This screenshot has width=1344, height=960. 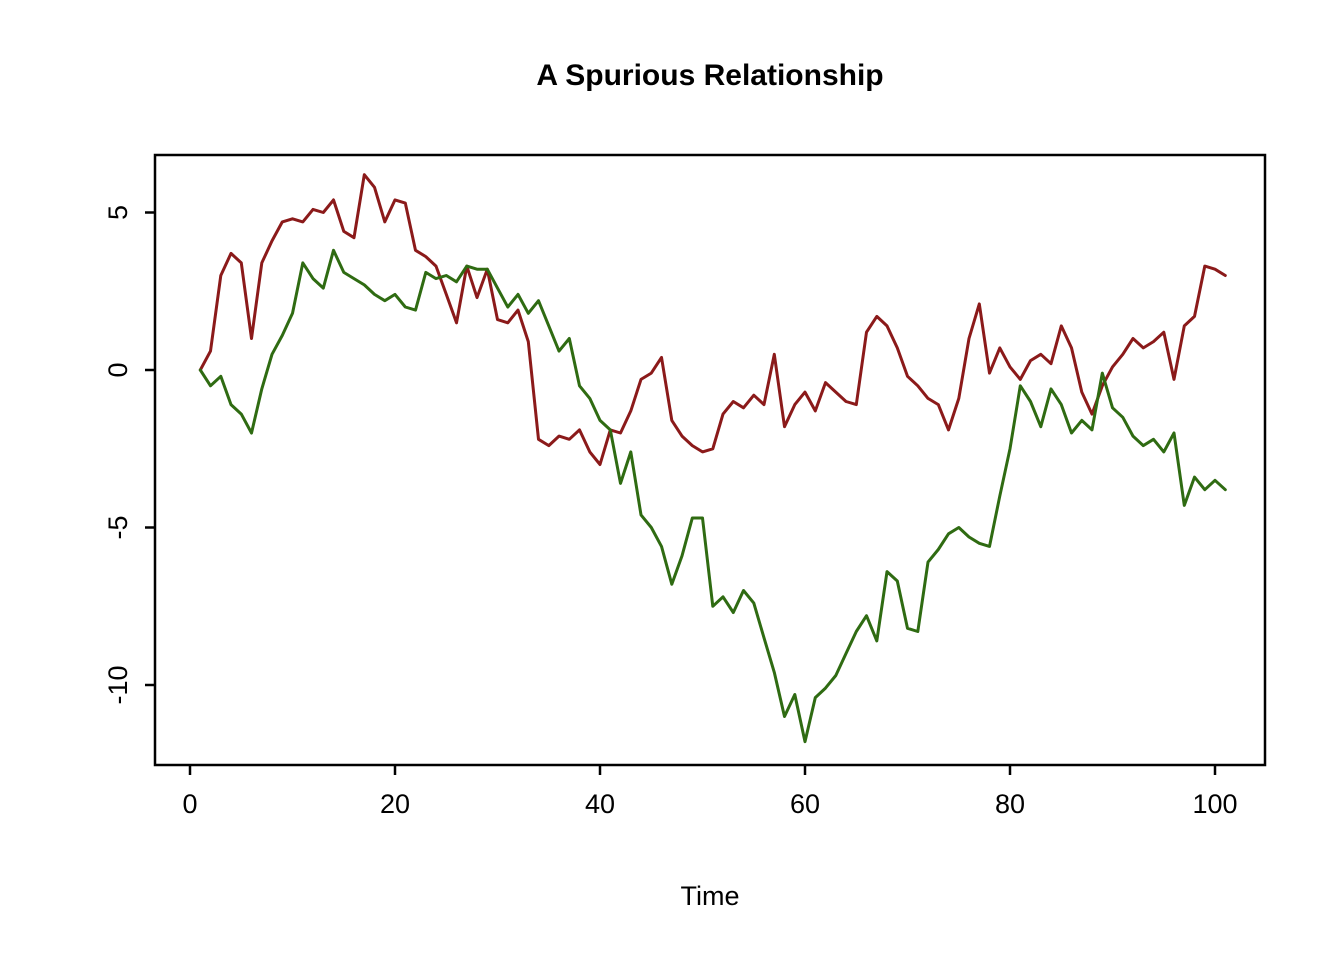 I want to click on y-axis-ticks: 5 0 -5 -10, so click(x=129, y=455).